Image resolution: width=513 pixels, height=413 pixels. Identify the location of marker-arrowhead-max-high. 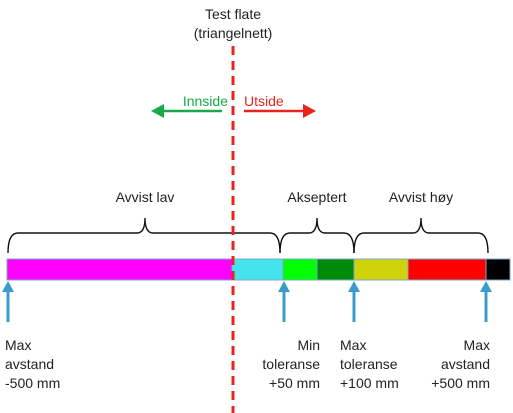
(486, 286).